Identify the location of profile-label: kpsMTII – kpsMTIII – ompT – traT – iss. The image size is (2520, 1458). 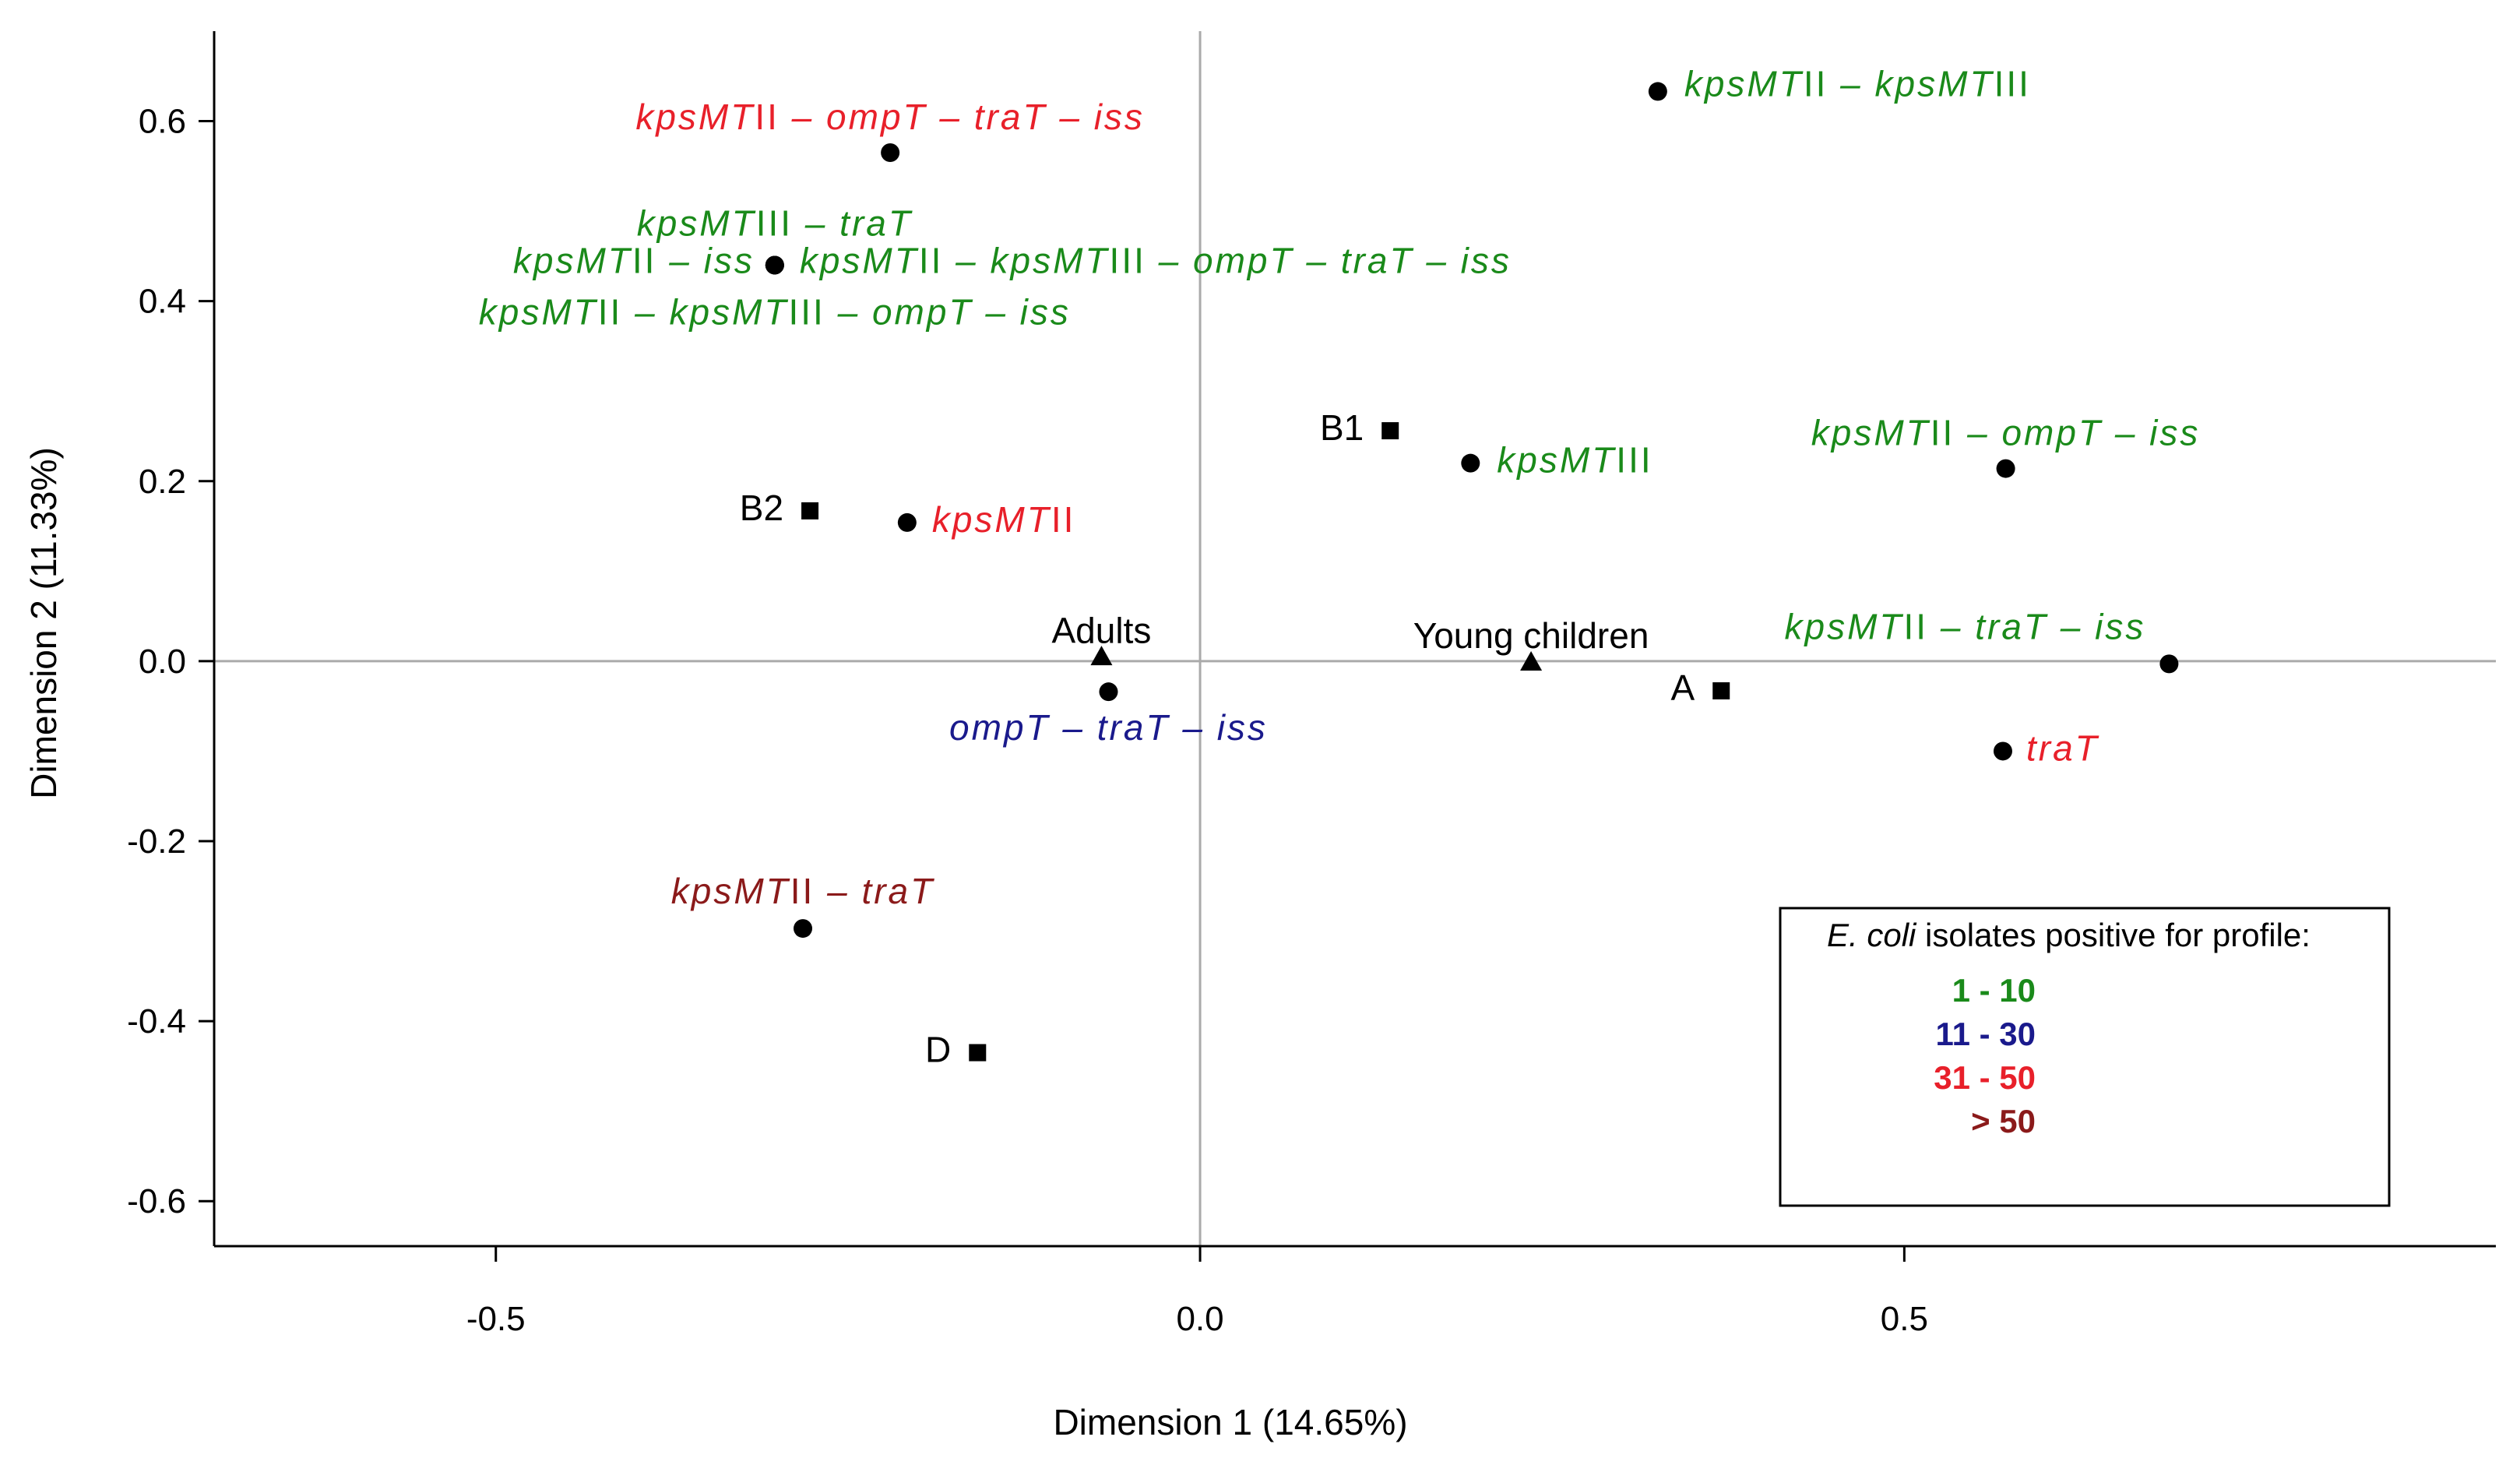
(1156, 261).